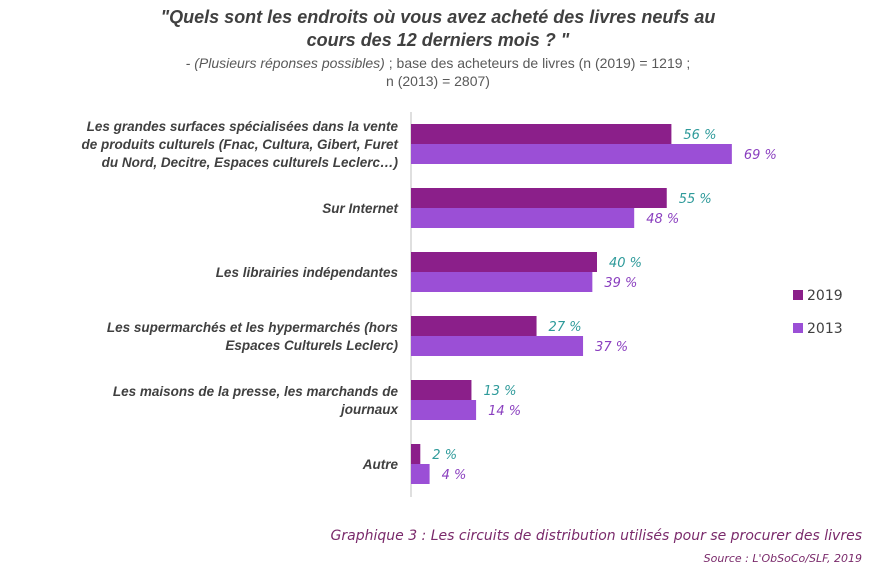  Describe the element at coordinates (454, 475) in the screenshot. I see `data-label-2013: 4 %` at that location.